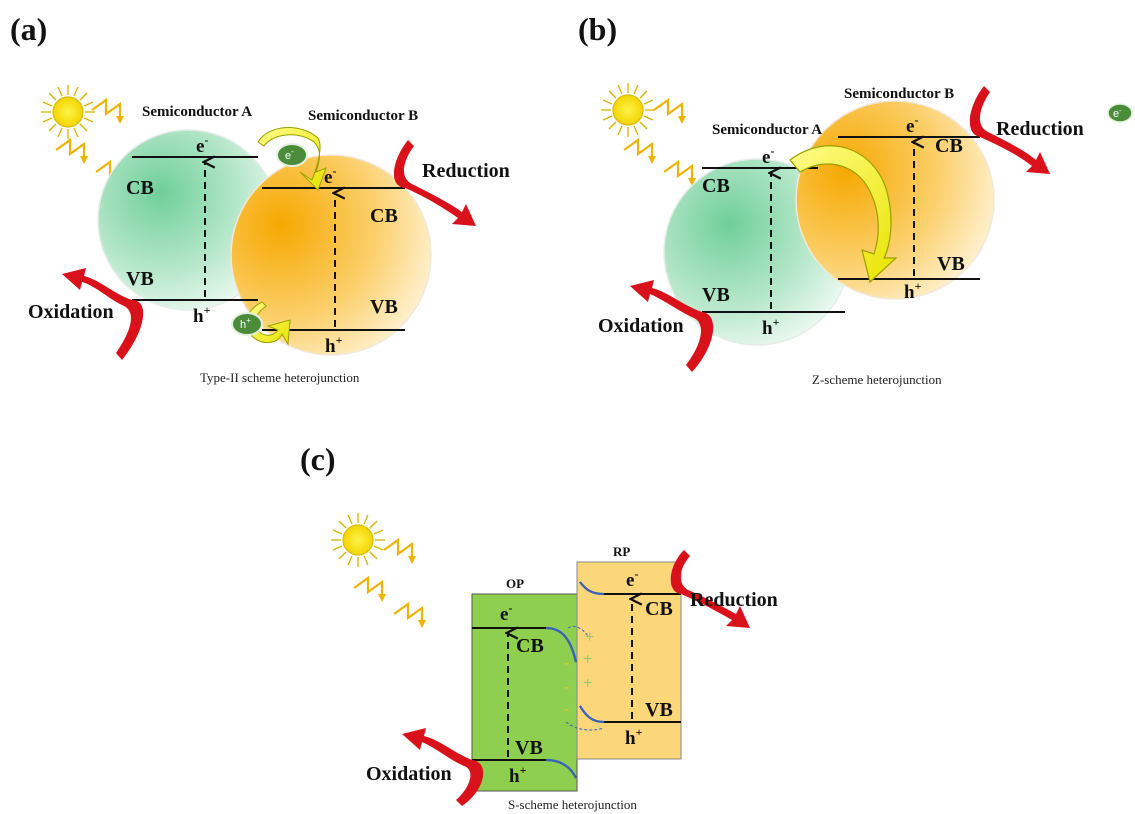 This screenshot has width=1135, height=814. What do you see at coordinates (561, 644) in the screenshot?
I see `cb-bend-op` at bounding box center [561, 644].